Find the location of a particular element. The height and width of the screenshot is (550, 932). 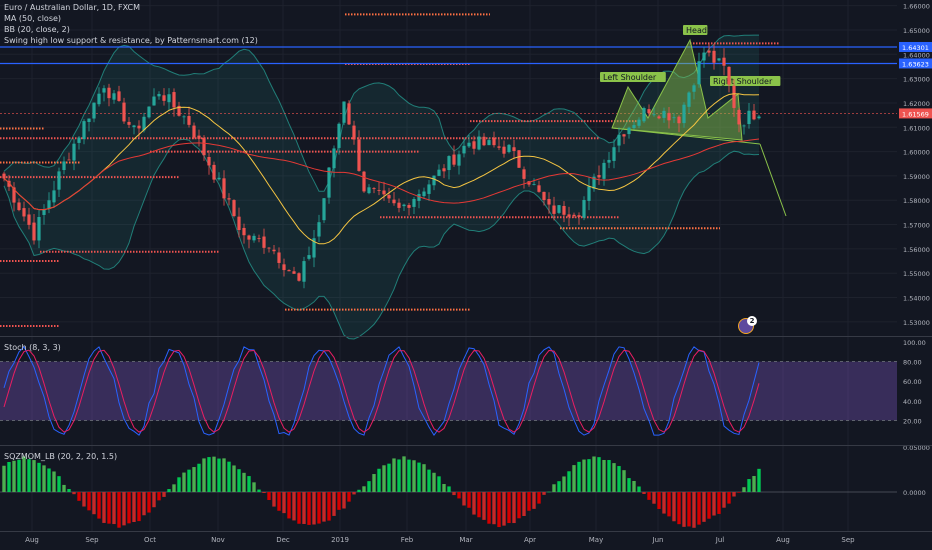

stoch-legend: Stoch (8, 3, 3) is located at coordinates (32, 347).